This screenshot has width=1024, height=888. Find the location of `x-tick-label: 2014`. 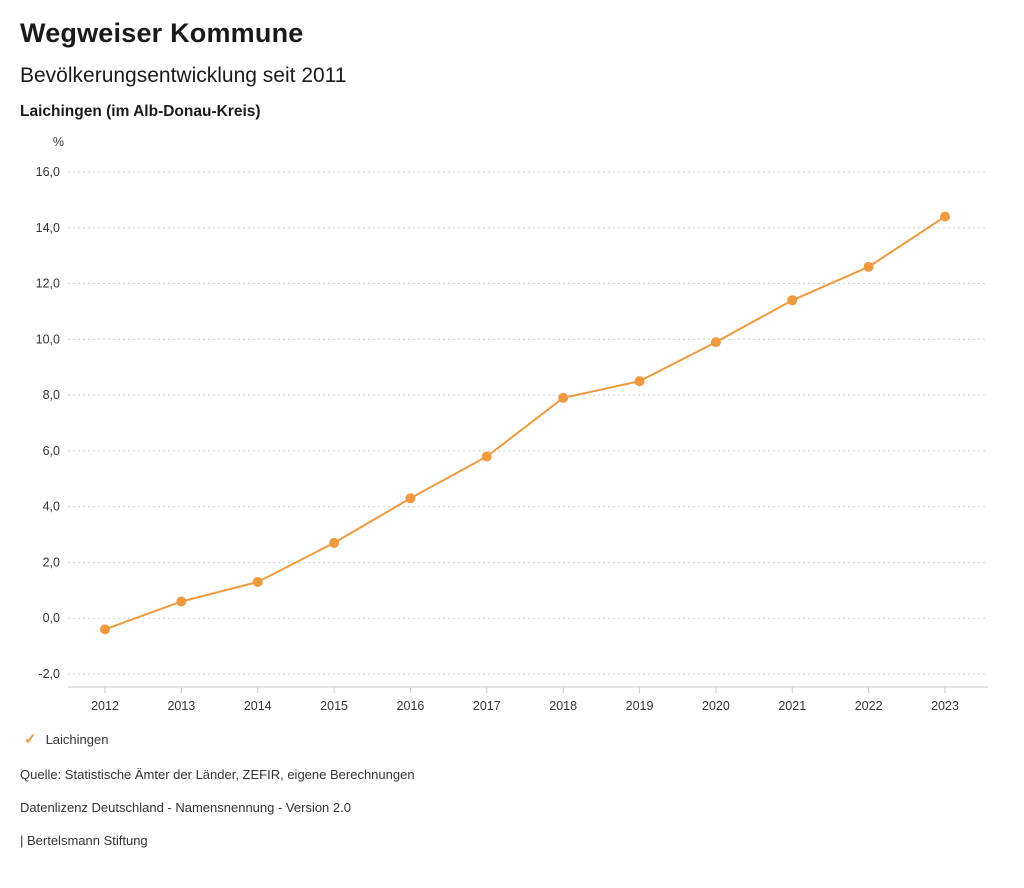

x-tick-label: 2014 is located at coordinates (258, 706).